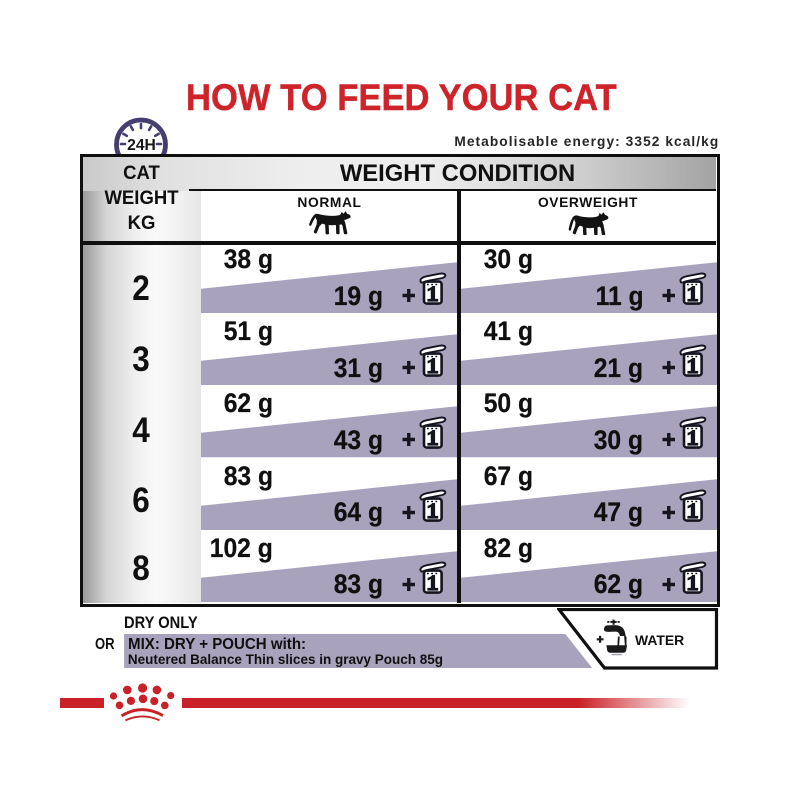 The image size is (800, 800). I want to click on svg-text: 24H, so click(141, 145).